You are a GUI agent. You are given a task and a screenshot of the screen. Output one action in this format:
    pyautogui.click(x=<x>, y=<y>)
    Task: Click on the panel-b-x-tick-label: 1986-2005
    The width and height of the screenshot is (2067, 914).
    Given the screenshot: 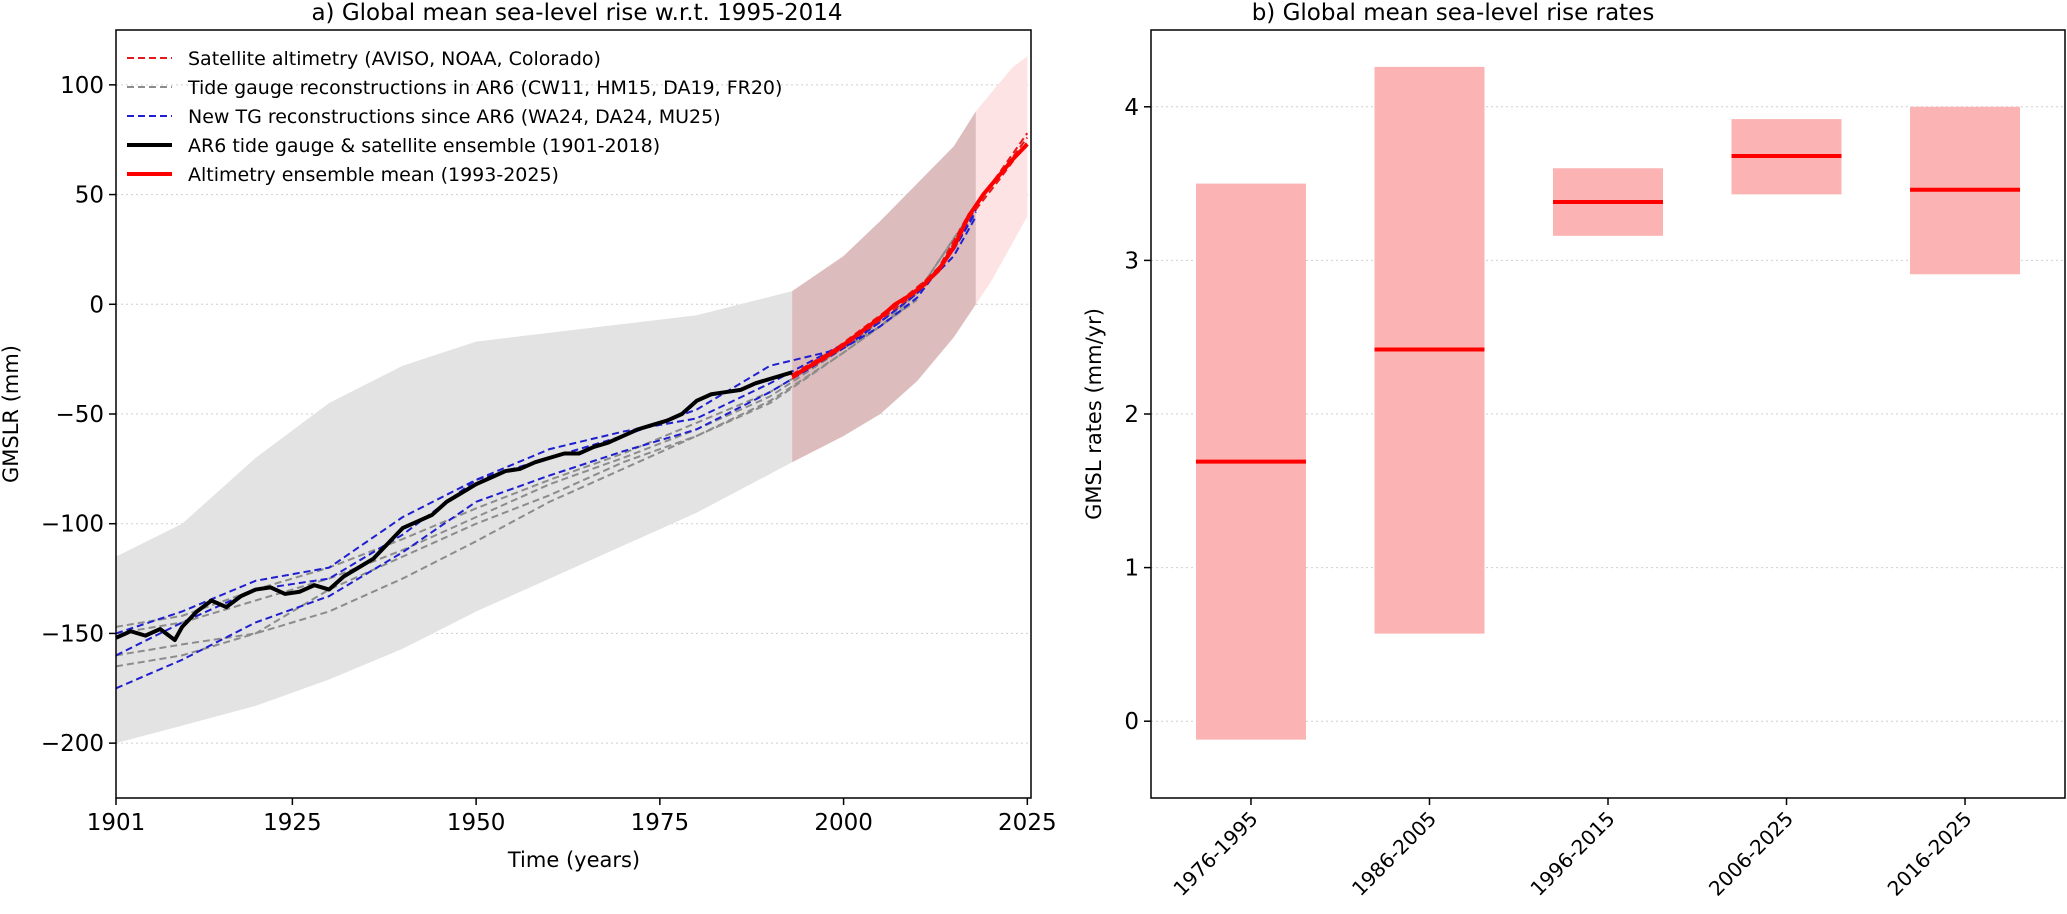 What is the action you would take?
    pyautogui.click(x=1394, y=854)
    